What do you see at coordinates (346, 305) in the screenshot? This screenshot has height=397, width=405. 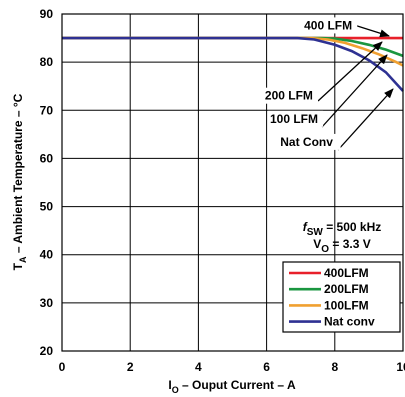 I see `legend-label: 100LFM` at bounding box center [346, 305].